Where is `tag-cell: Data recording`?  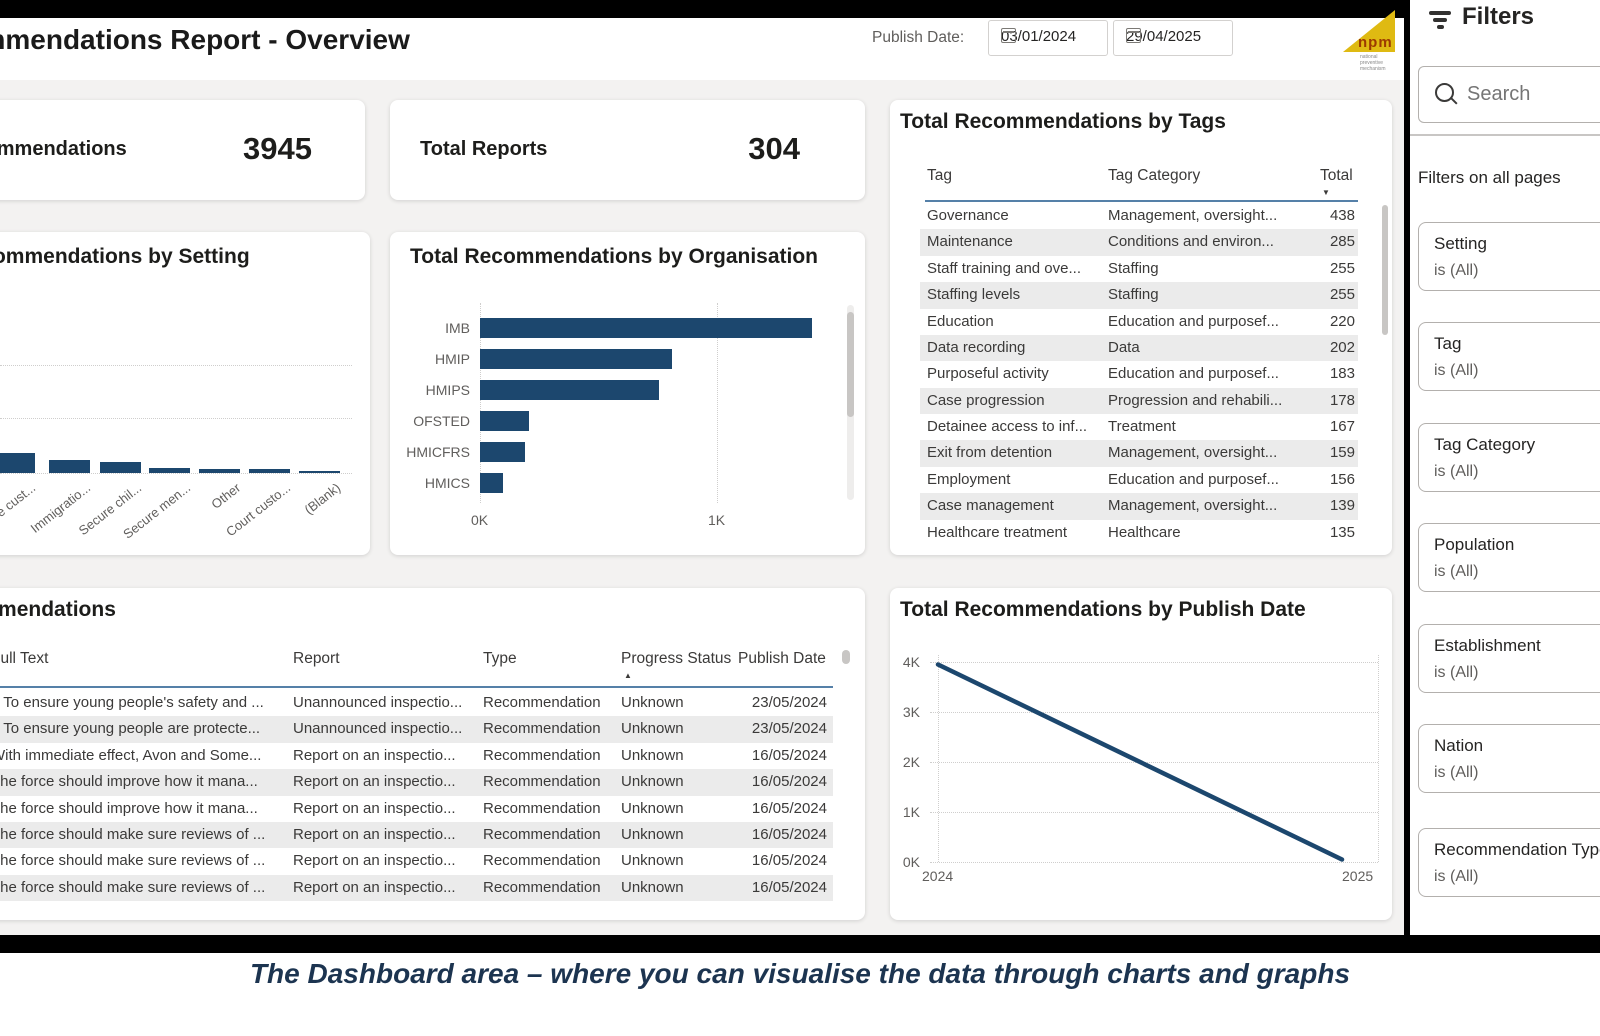
tag-cell: Data recording is located at coordinates (976, 347).